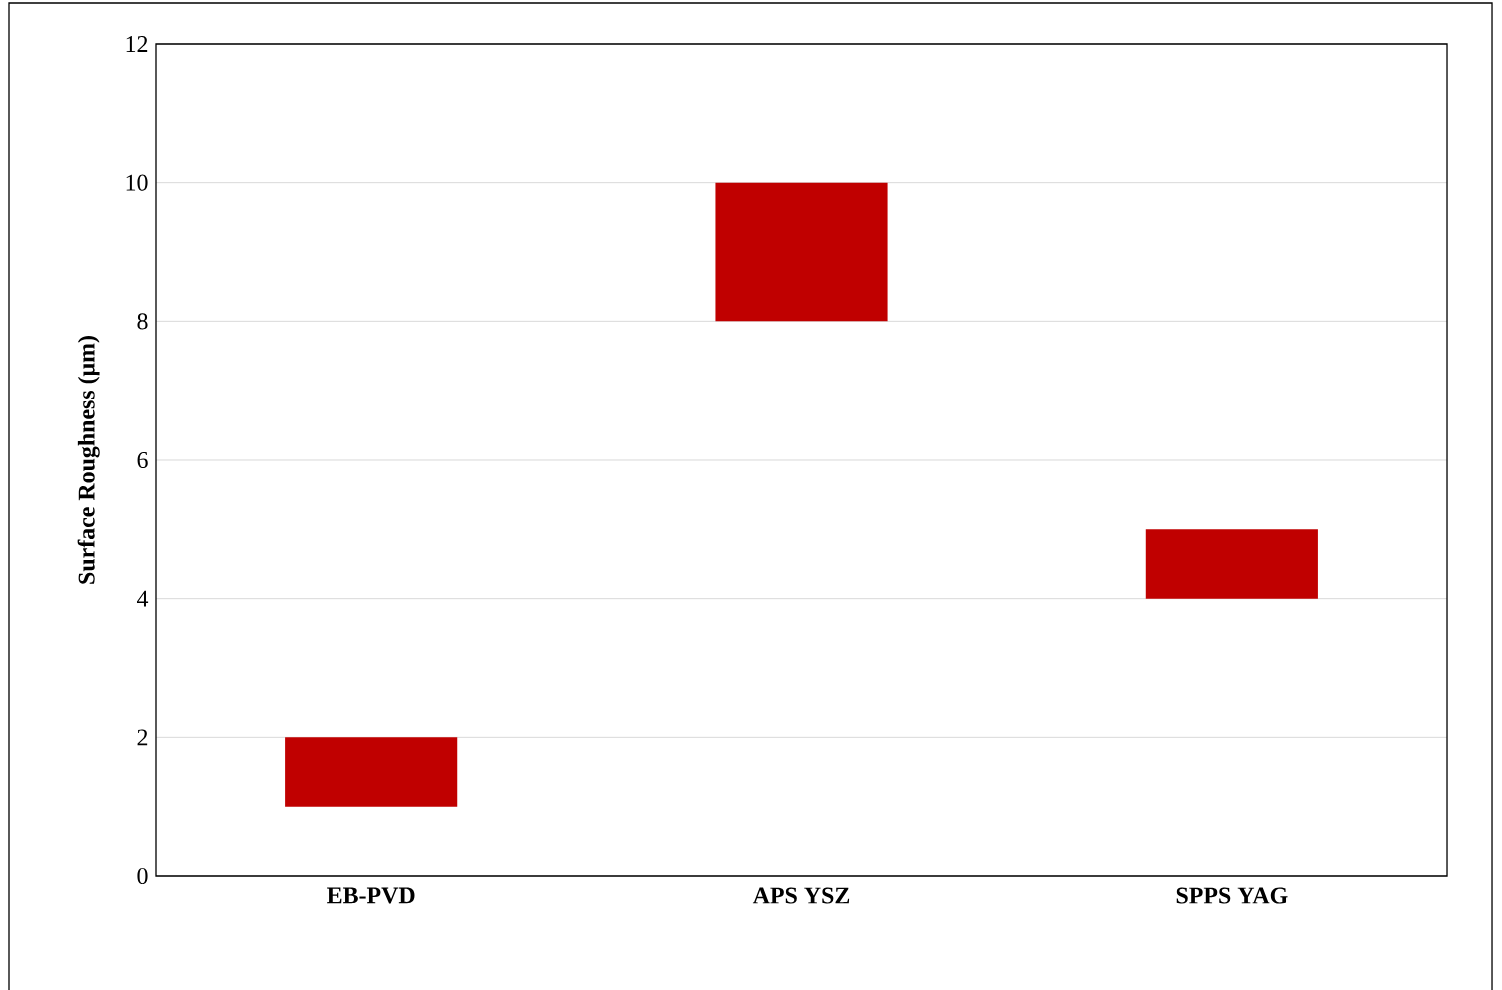 The image size is (1502, 990). What do you see at coordinates (142, 321) in the screenshot?
I see `y-tick-label: 8` at bounding box center [142, 321].